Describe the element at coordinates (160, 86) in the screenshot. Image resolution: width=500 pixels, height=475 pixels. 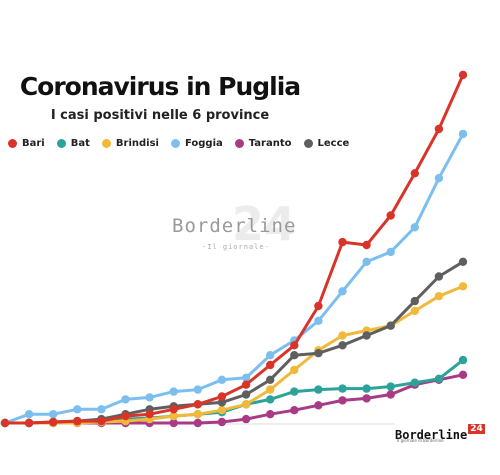
I see `chart-title: Coronavirus in Puglia` at that location.